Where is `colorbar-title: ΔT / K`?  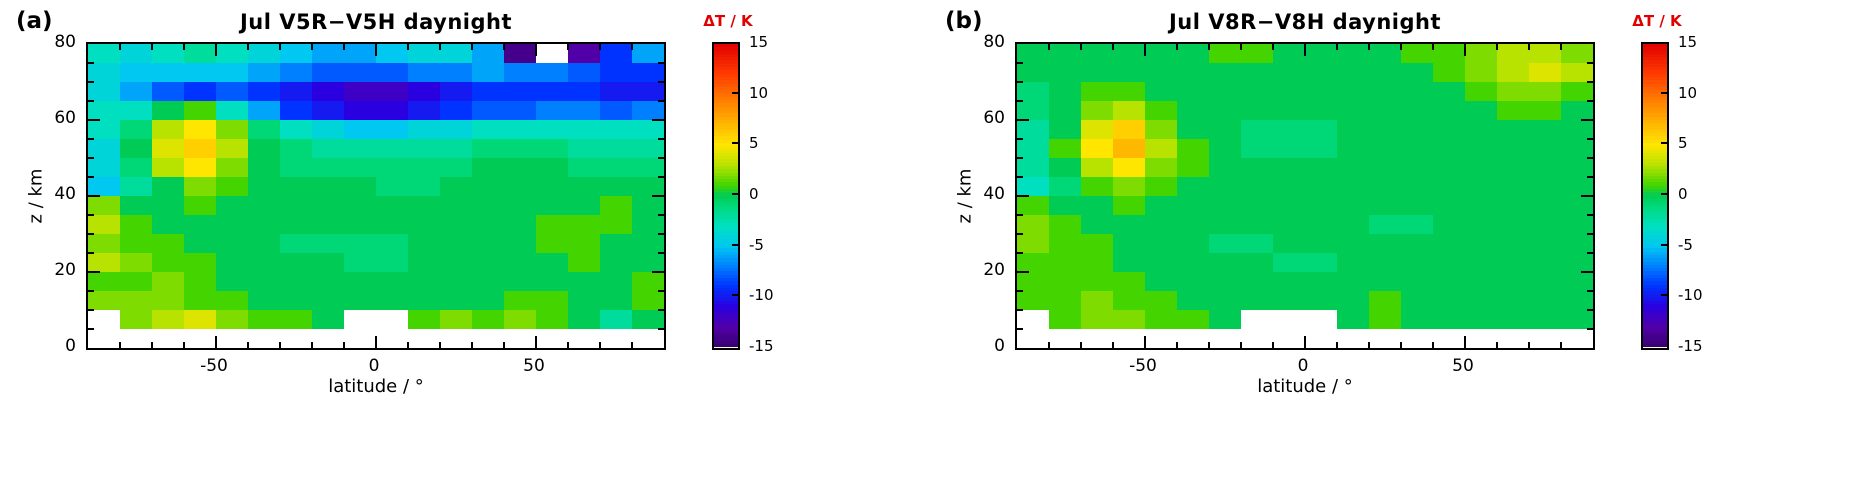 colorbar-title: ΔT / K is located at coordinates (728, 21).